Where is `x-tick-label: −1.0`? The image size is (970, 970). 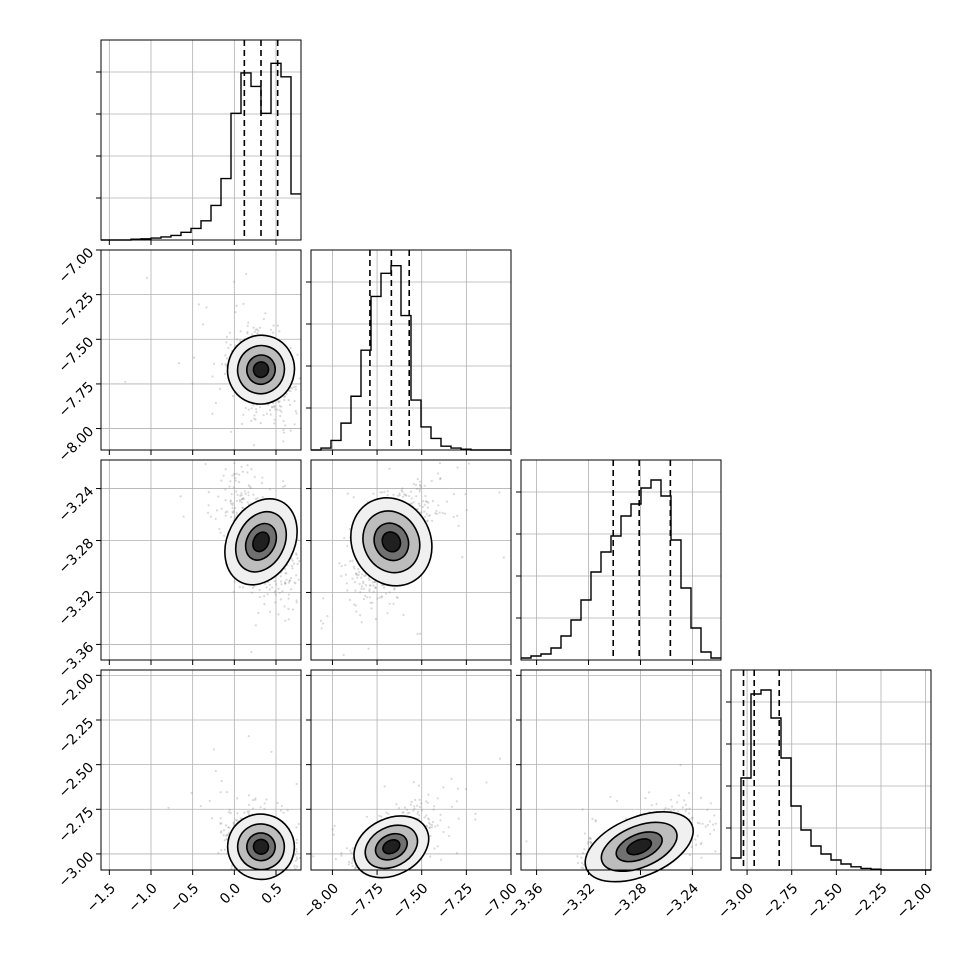 x-tick-label: −1.0 is located at coordinates (142, 897).